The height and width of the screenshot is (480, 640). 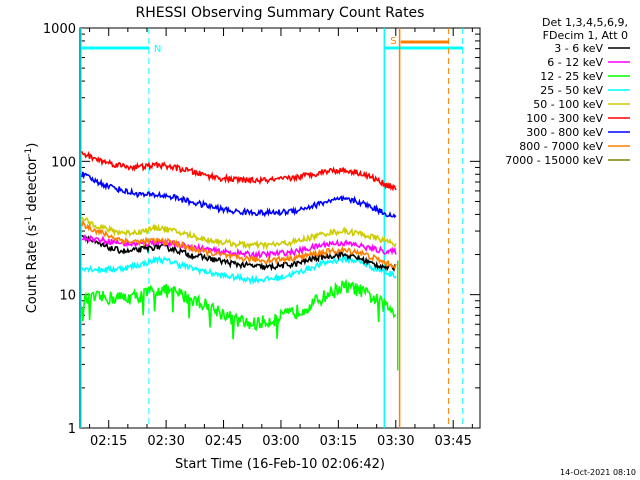 I want to click on series-6-12-kev, so click(x=239, y=247).